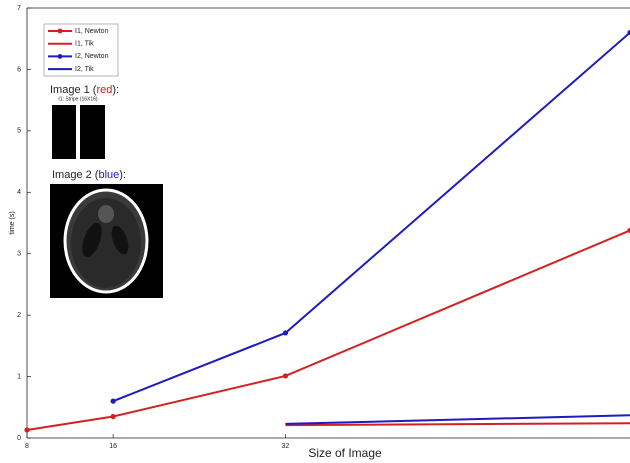 This screenshot has height=463, width=630. I want to click on phantom-spot, so click(106, 214).